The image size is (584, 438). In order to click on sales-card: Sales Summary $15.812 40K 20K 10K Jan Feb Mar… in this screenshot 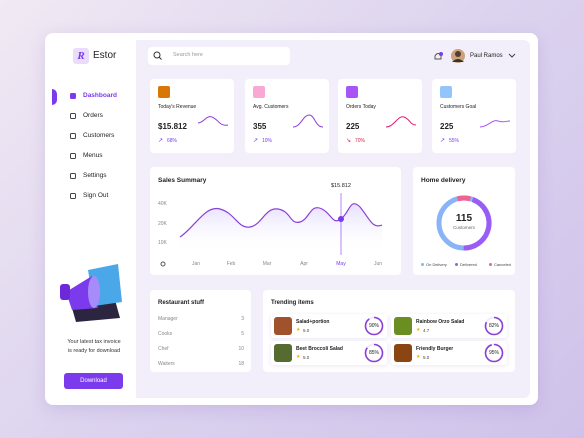, I will do `click(275, 221)`.